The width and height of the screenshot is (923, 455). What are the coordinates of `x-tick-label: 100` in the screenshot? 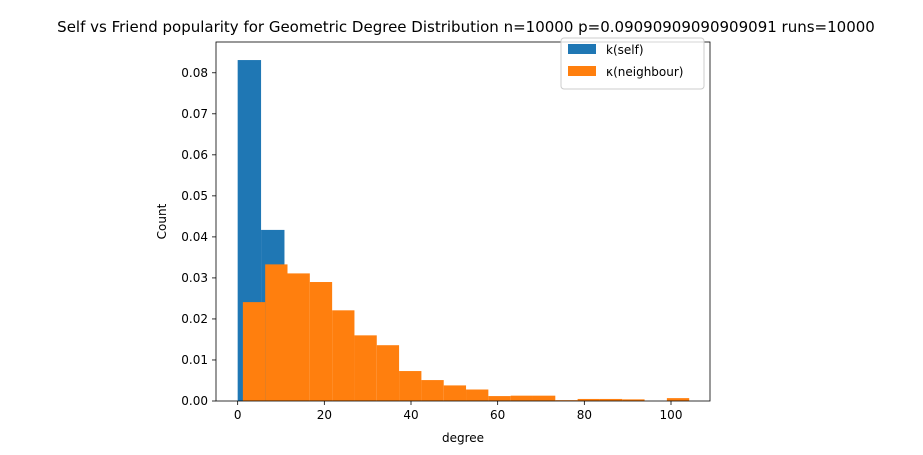 It's located at (671, 415).